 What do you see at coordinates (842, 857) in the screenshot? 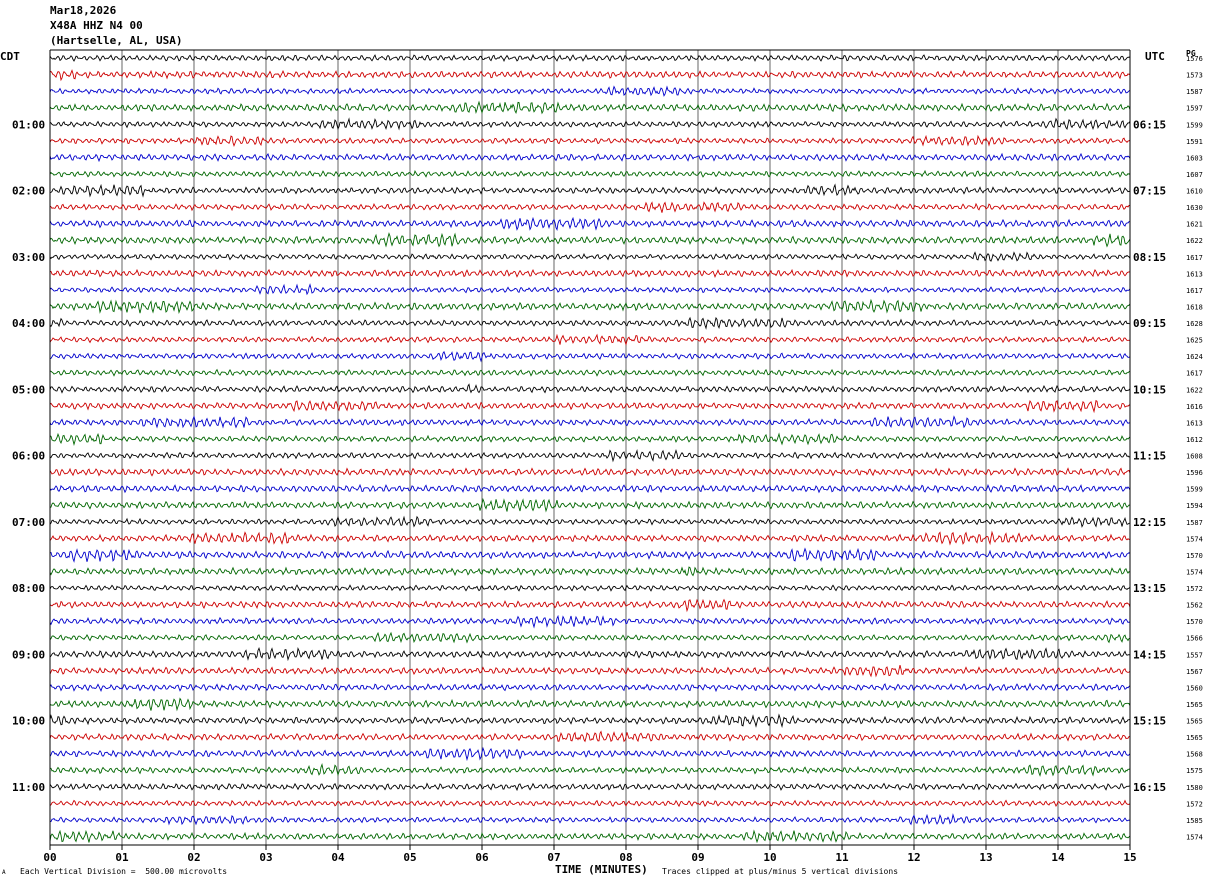
I see `x-tick-label-11: 11` at bounding box center [842, 857].